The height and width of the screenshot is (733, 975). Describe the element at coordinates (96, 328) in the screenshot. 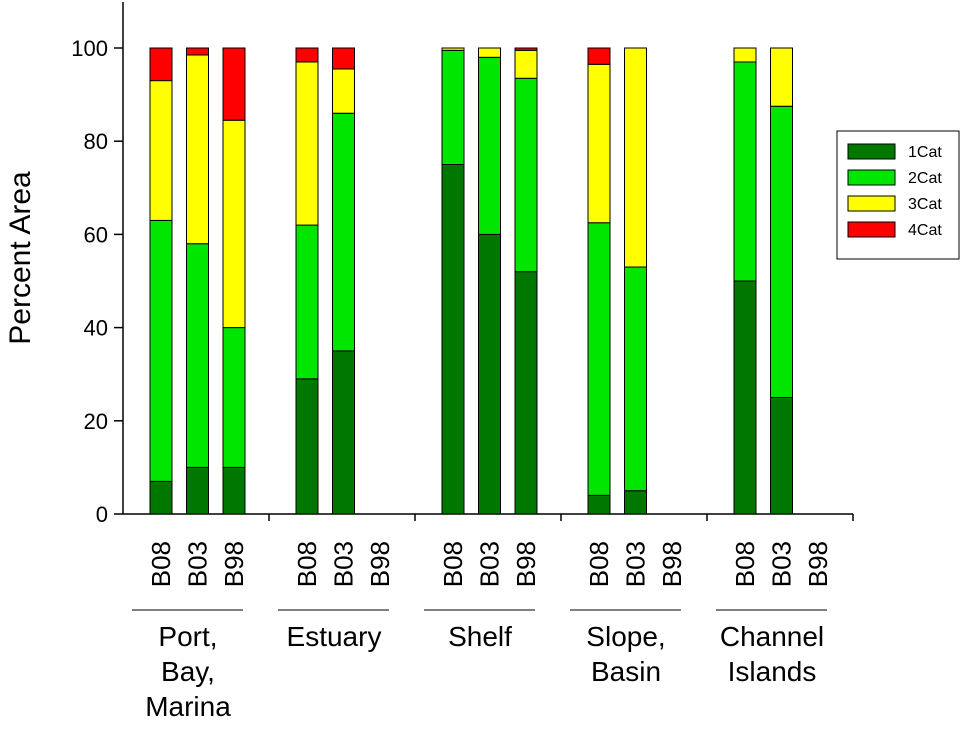

I see `y-tick-label: 40` at that location.